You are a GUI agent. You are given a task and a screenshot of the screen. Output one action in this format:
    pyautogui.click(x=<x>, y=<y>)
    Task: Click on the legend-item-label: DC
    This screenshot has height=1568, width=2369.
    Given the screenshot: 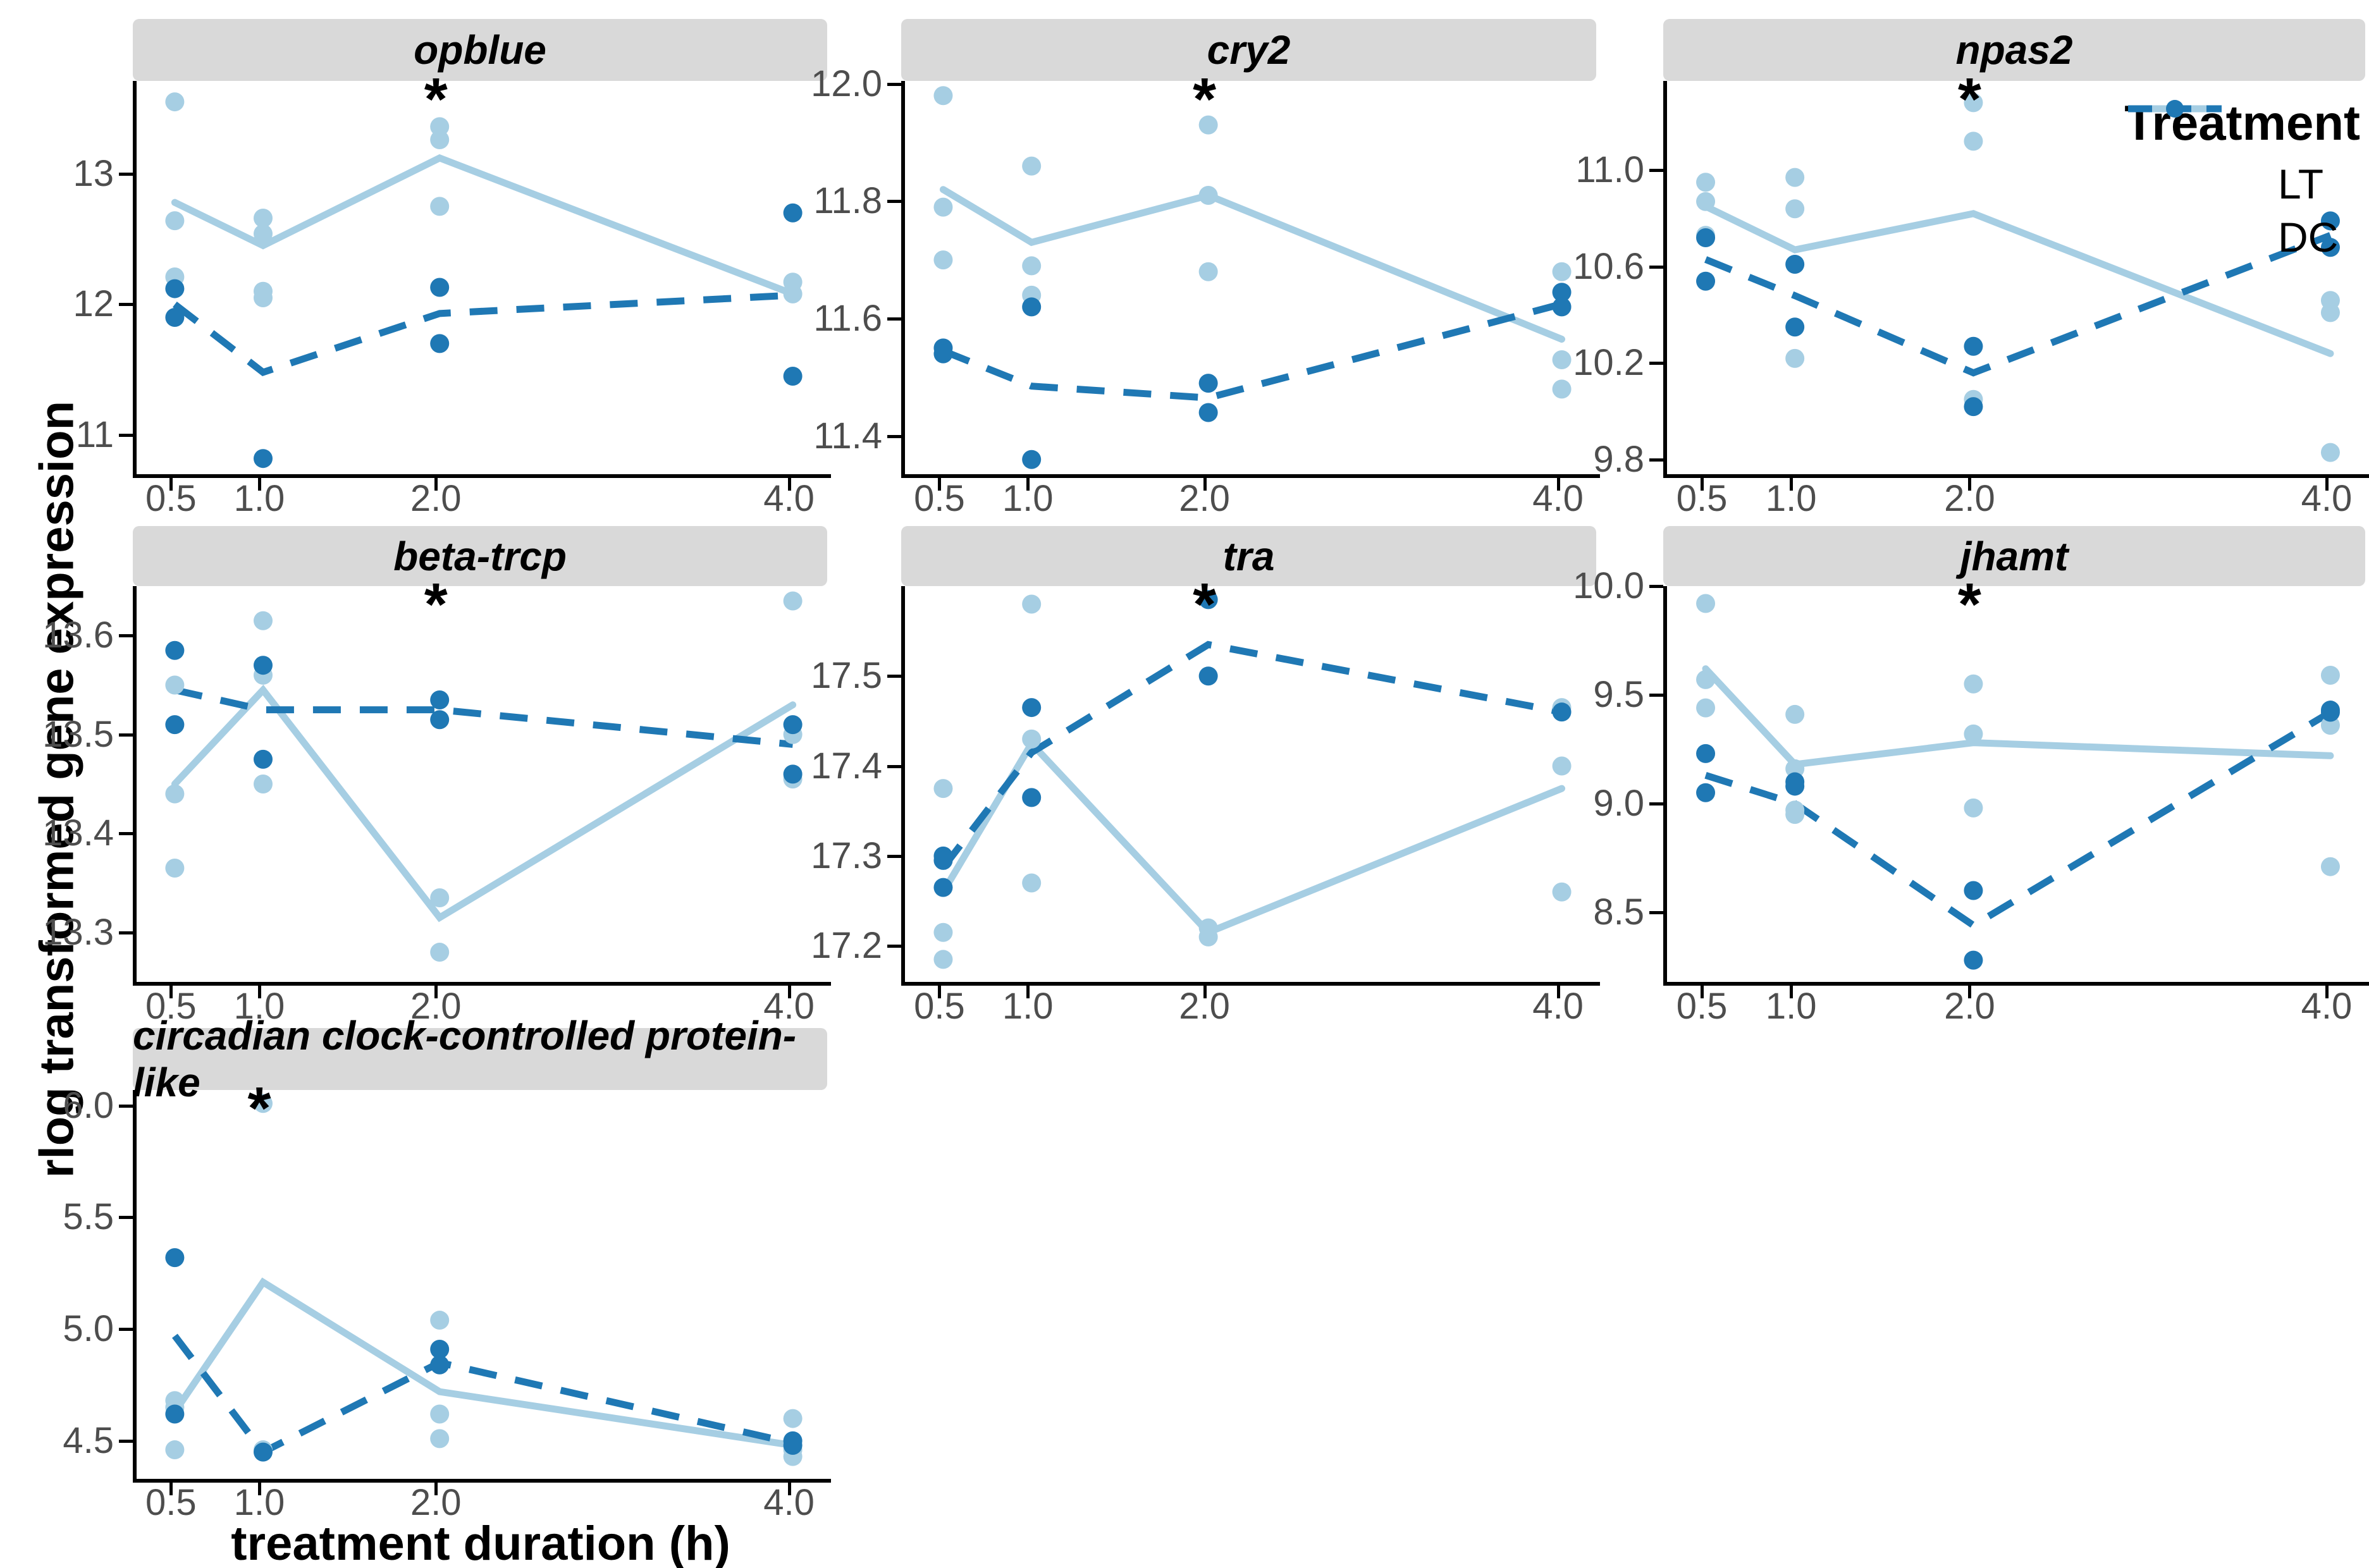 What is the action you would take?
    pyautogui.click(x=2308, y=236)
    